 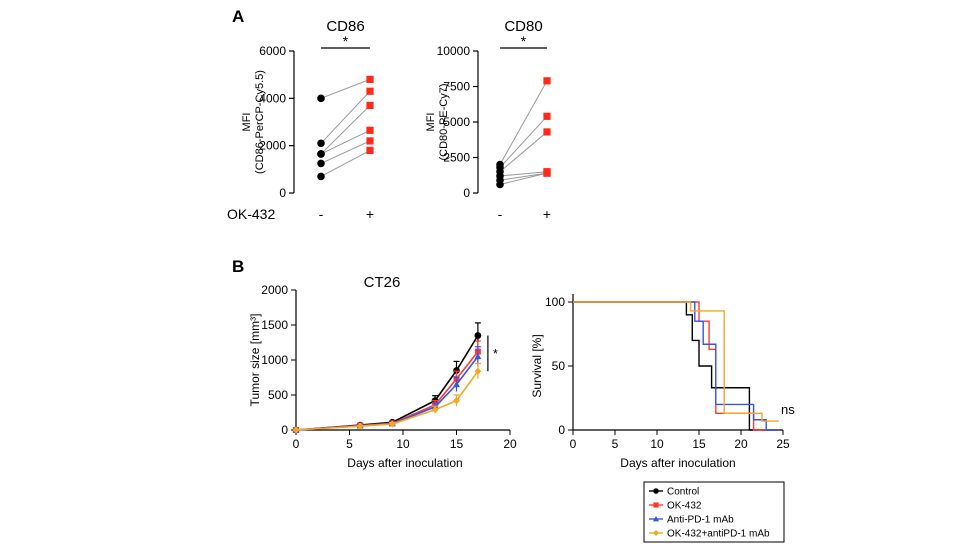 I want to click on y-tick-label: 2500, so click(x=456, y=158).